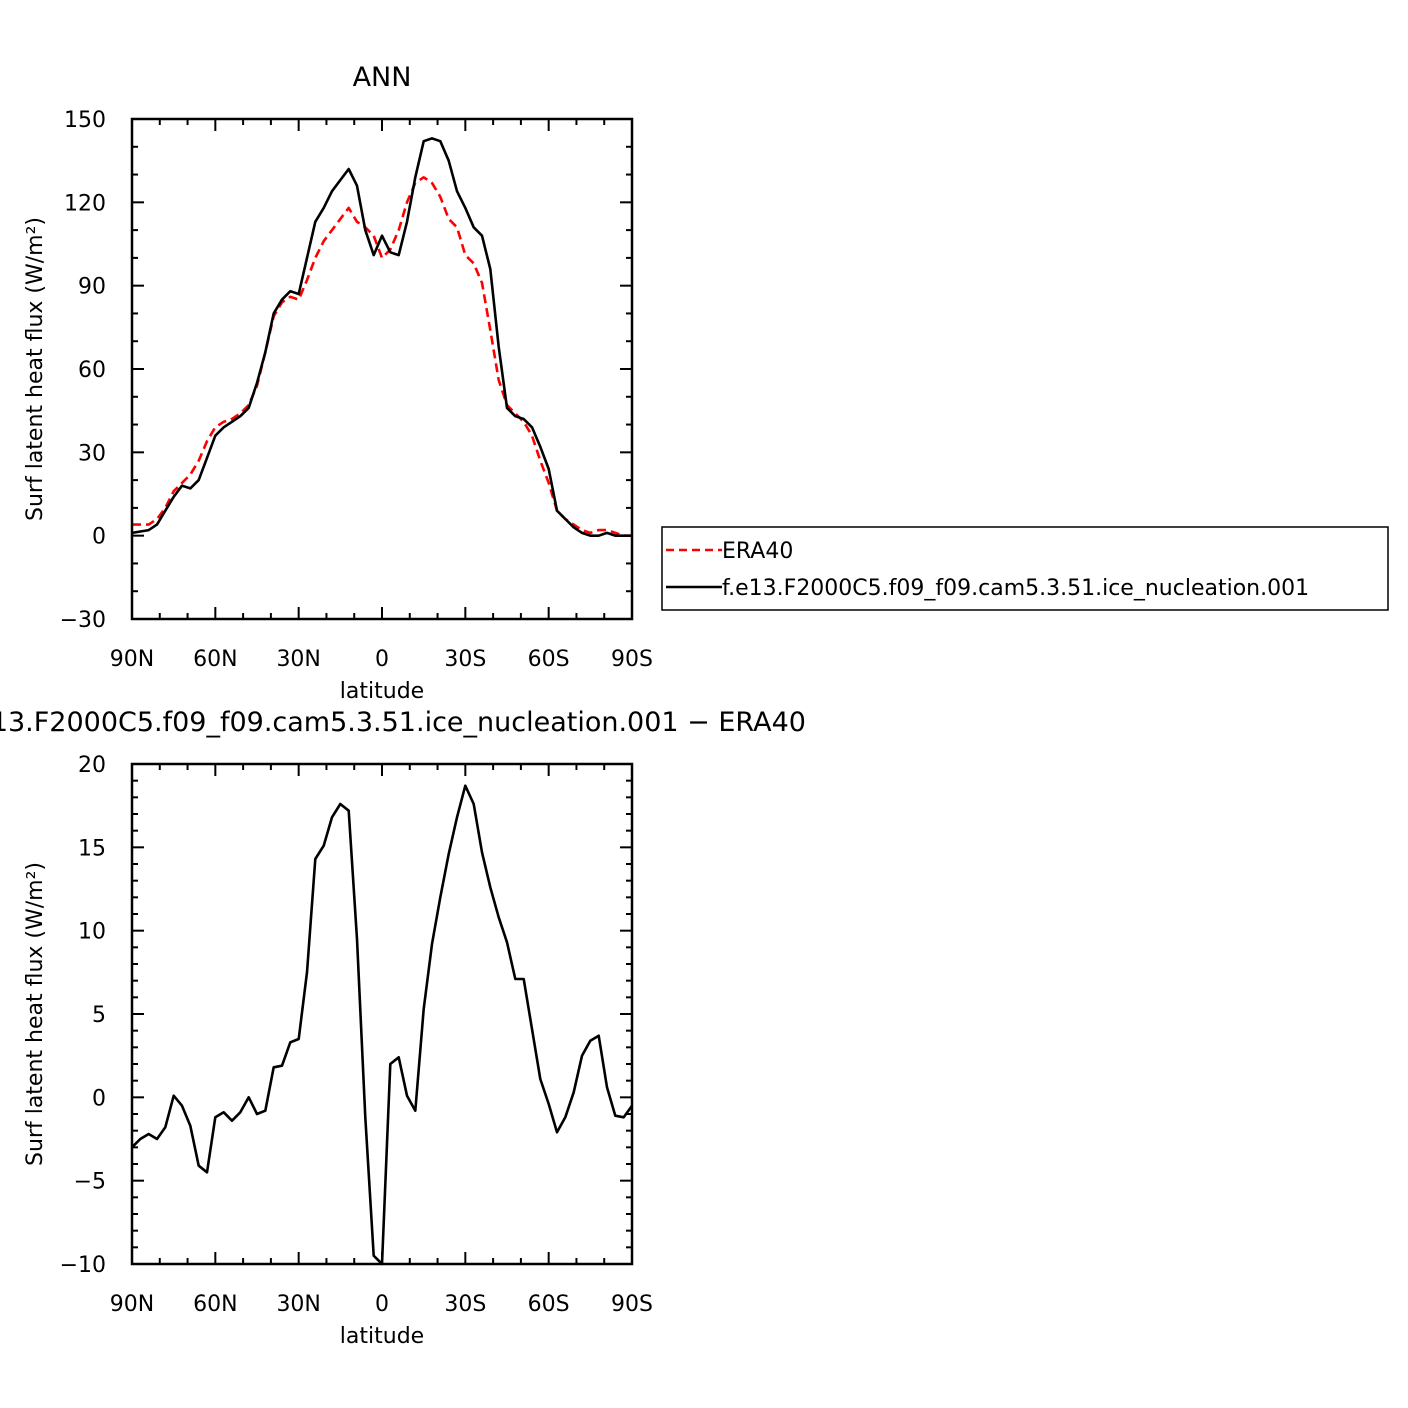 This screenshot has height=1408, width=1408. I want to click on legend-label-era40: ERA40, so click(757, 551).